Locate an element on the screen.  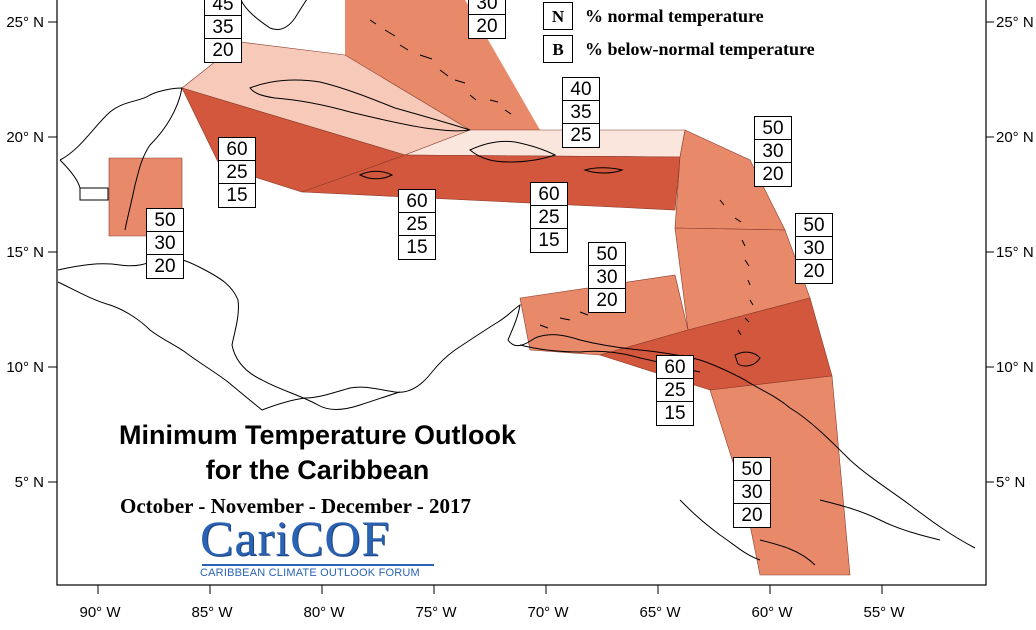
latitude-axis-left: 25° N 20° N 15° N 10° N 5° N is located at coordinates (31, 252).